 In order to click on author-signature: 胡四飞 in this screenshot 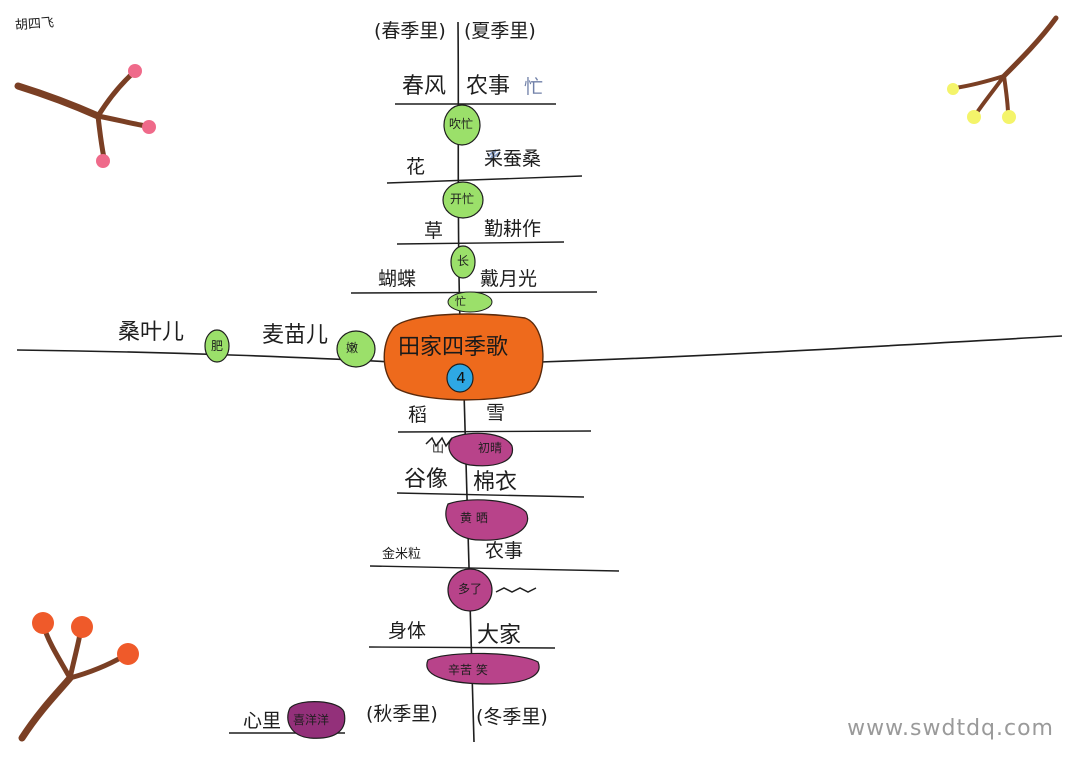, I will do `click(34, 24)`.